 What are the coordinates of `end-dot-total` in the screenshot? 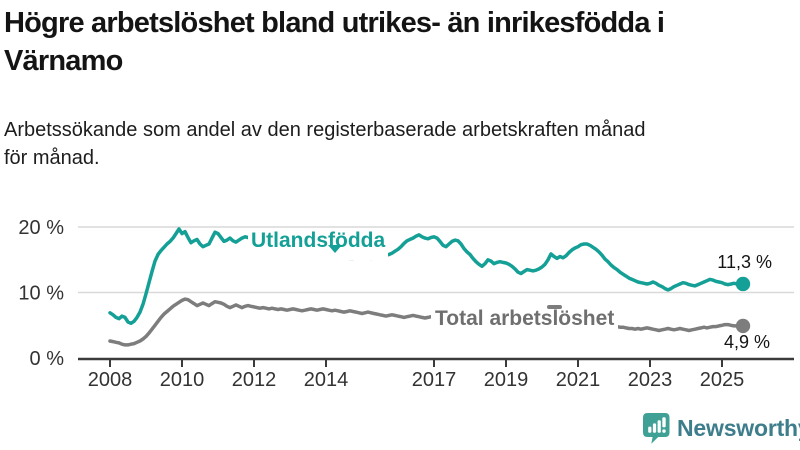 It's located at (743, 326).